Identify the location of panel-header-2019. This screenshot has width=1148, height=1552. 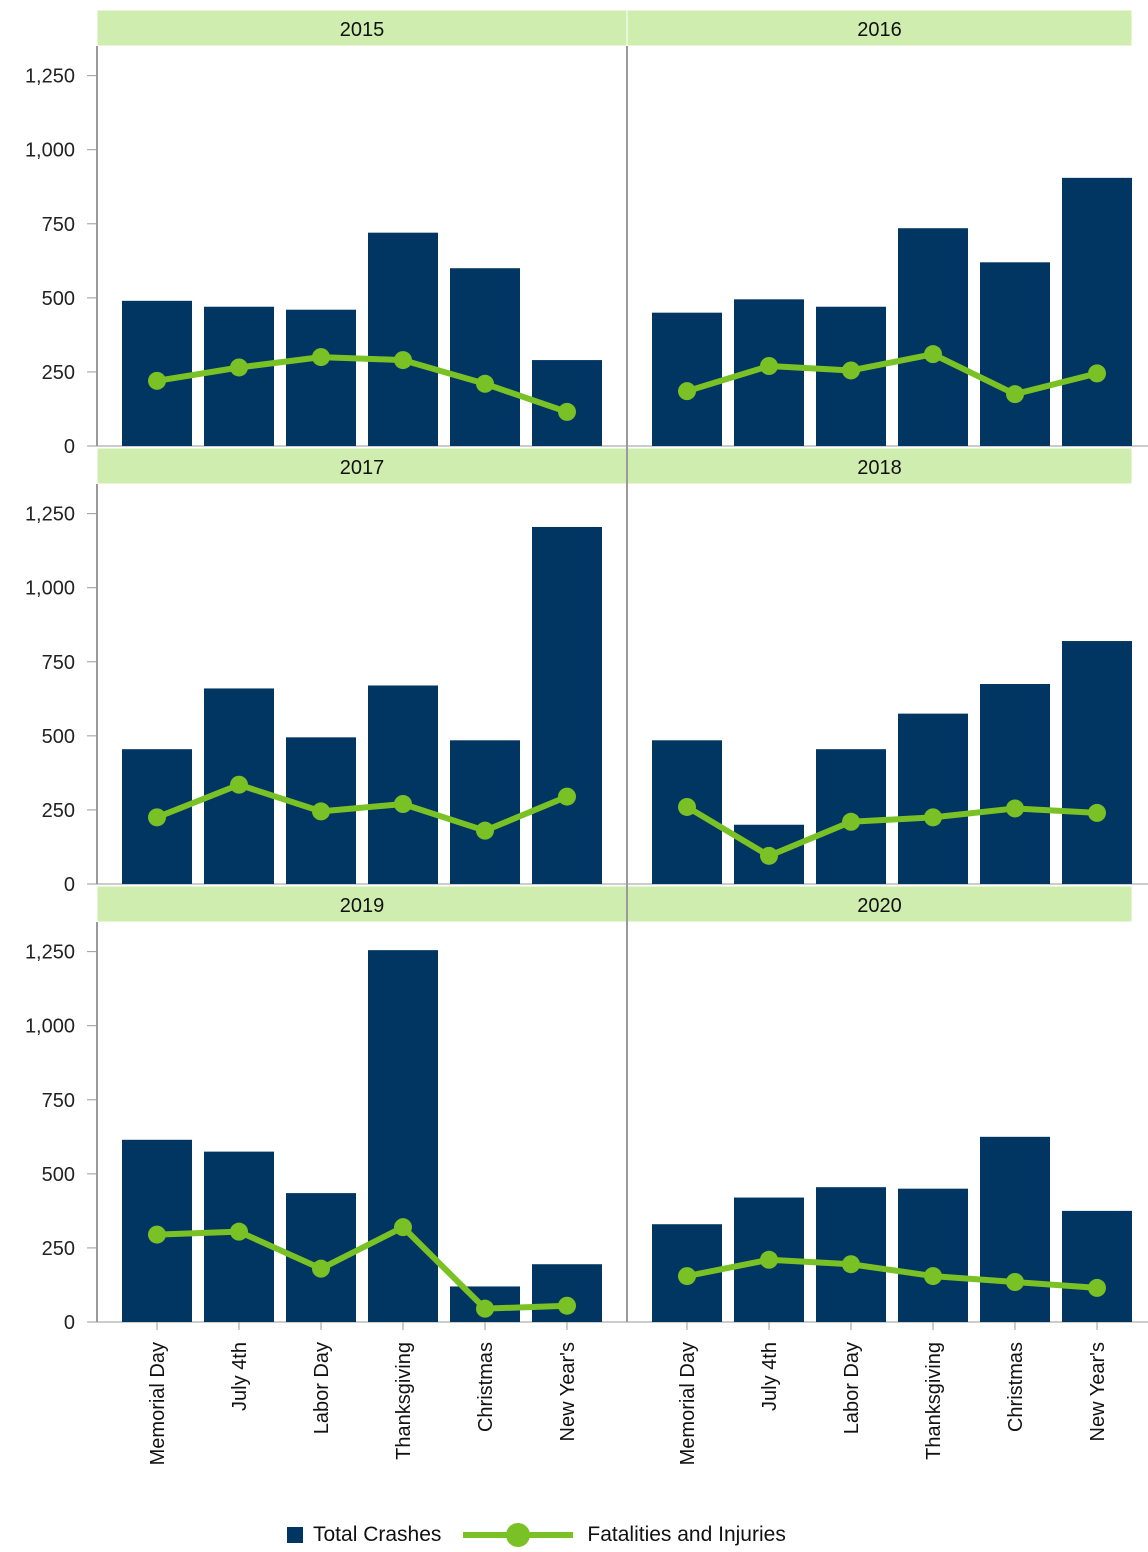
(362, 904).